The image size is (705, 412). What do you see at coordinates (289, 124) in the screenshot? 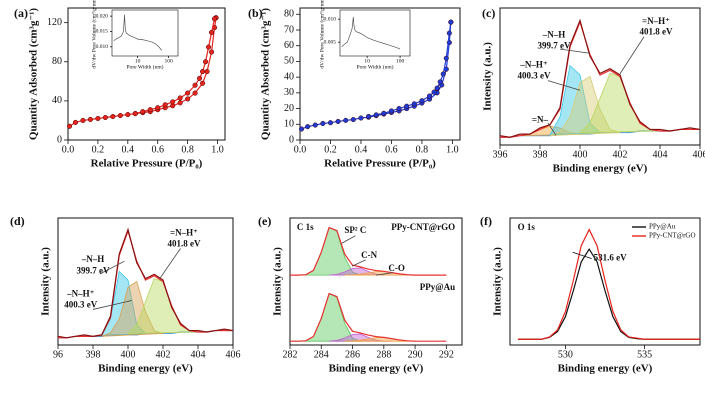
I see `y-tick-label: 10` at bounding box center [289, 124].